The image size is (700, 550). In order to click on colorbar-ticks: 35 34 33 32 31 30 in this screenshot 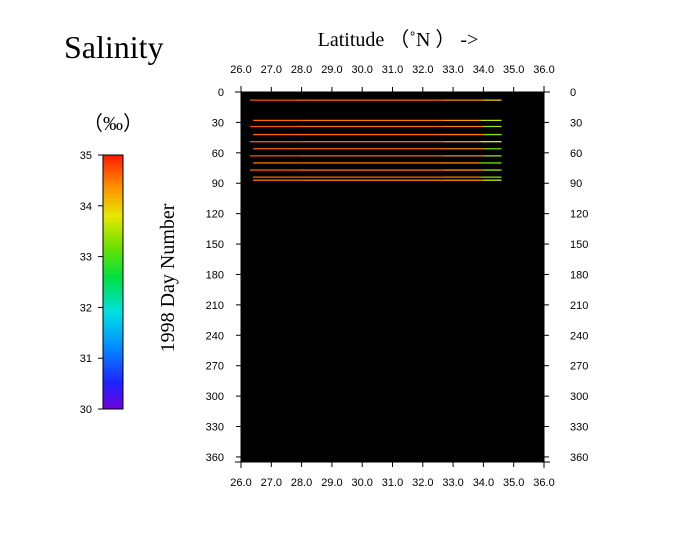, I will do `click(91, 283)`.